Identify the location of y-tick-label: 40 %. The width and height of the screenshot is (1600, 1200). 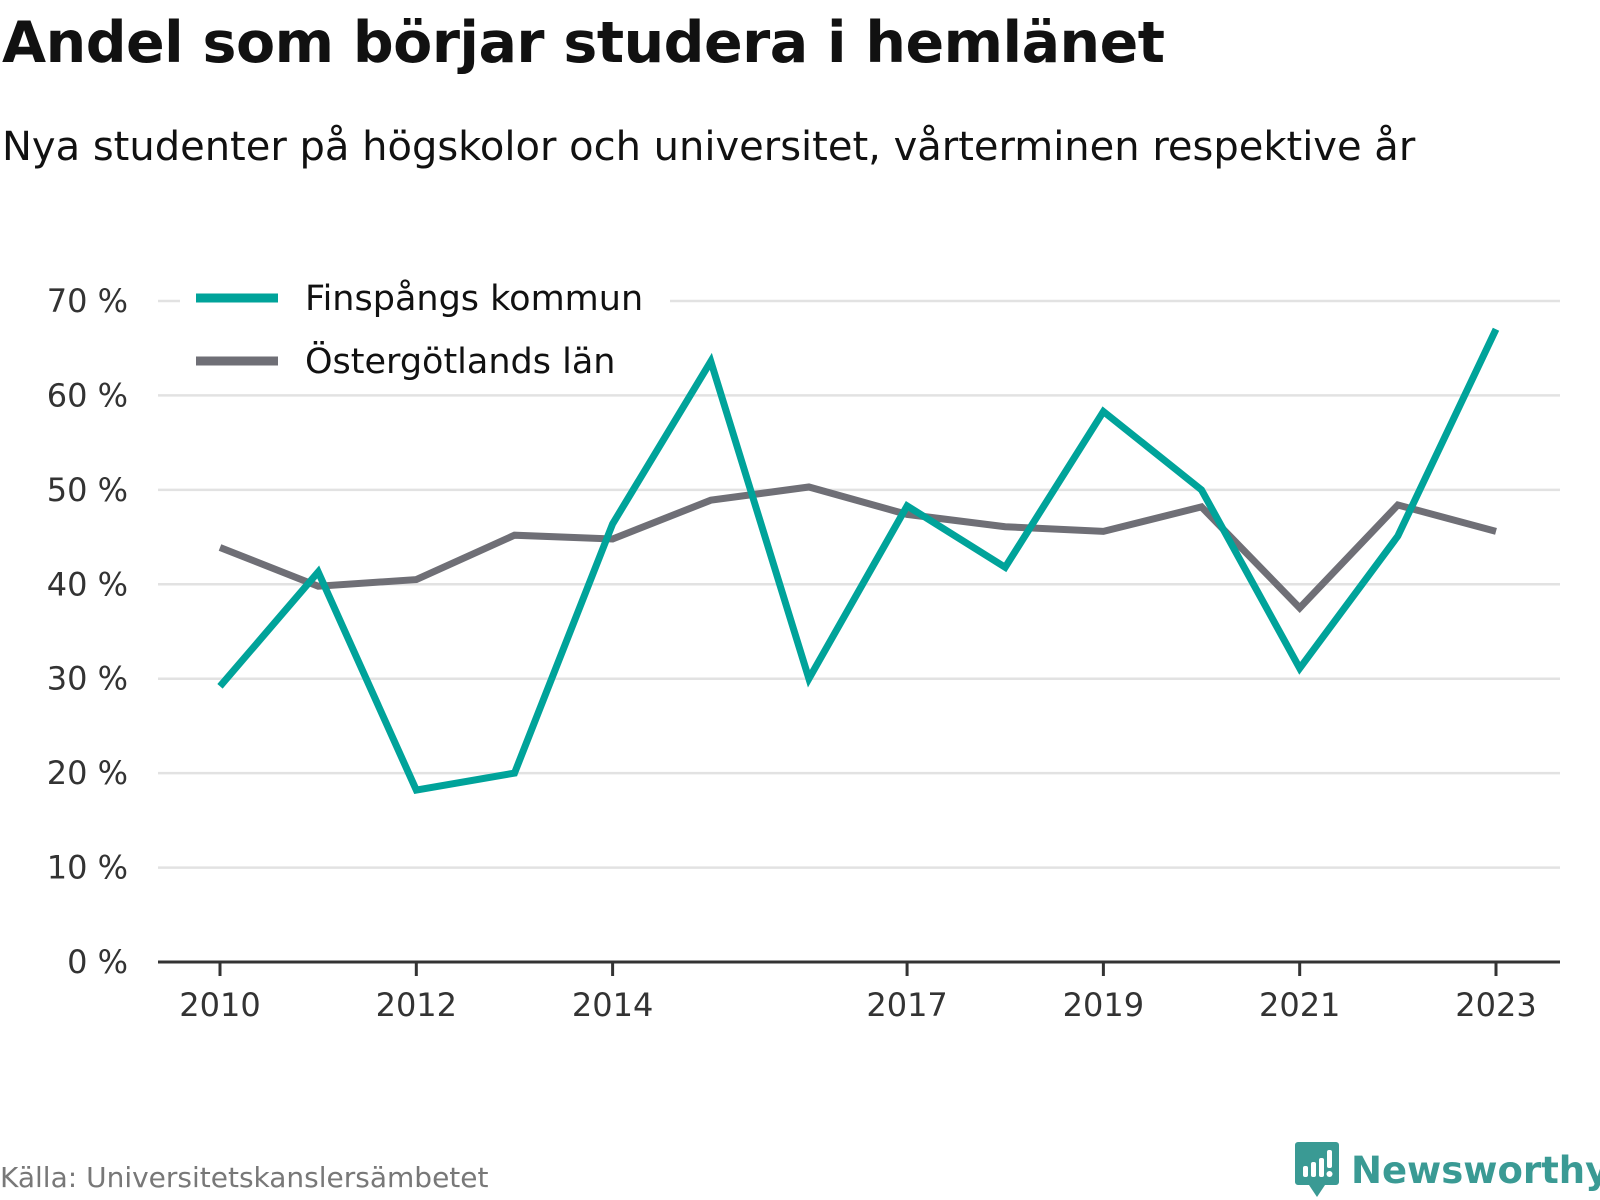
(87, 584).